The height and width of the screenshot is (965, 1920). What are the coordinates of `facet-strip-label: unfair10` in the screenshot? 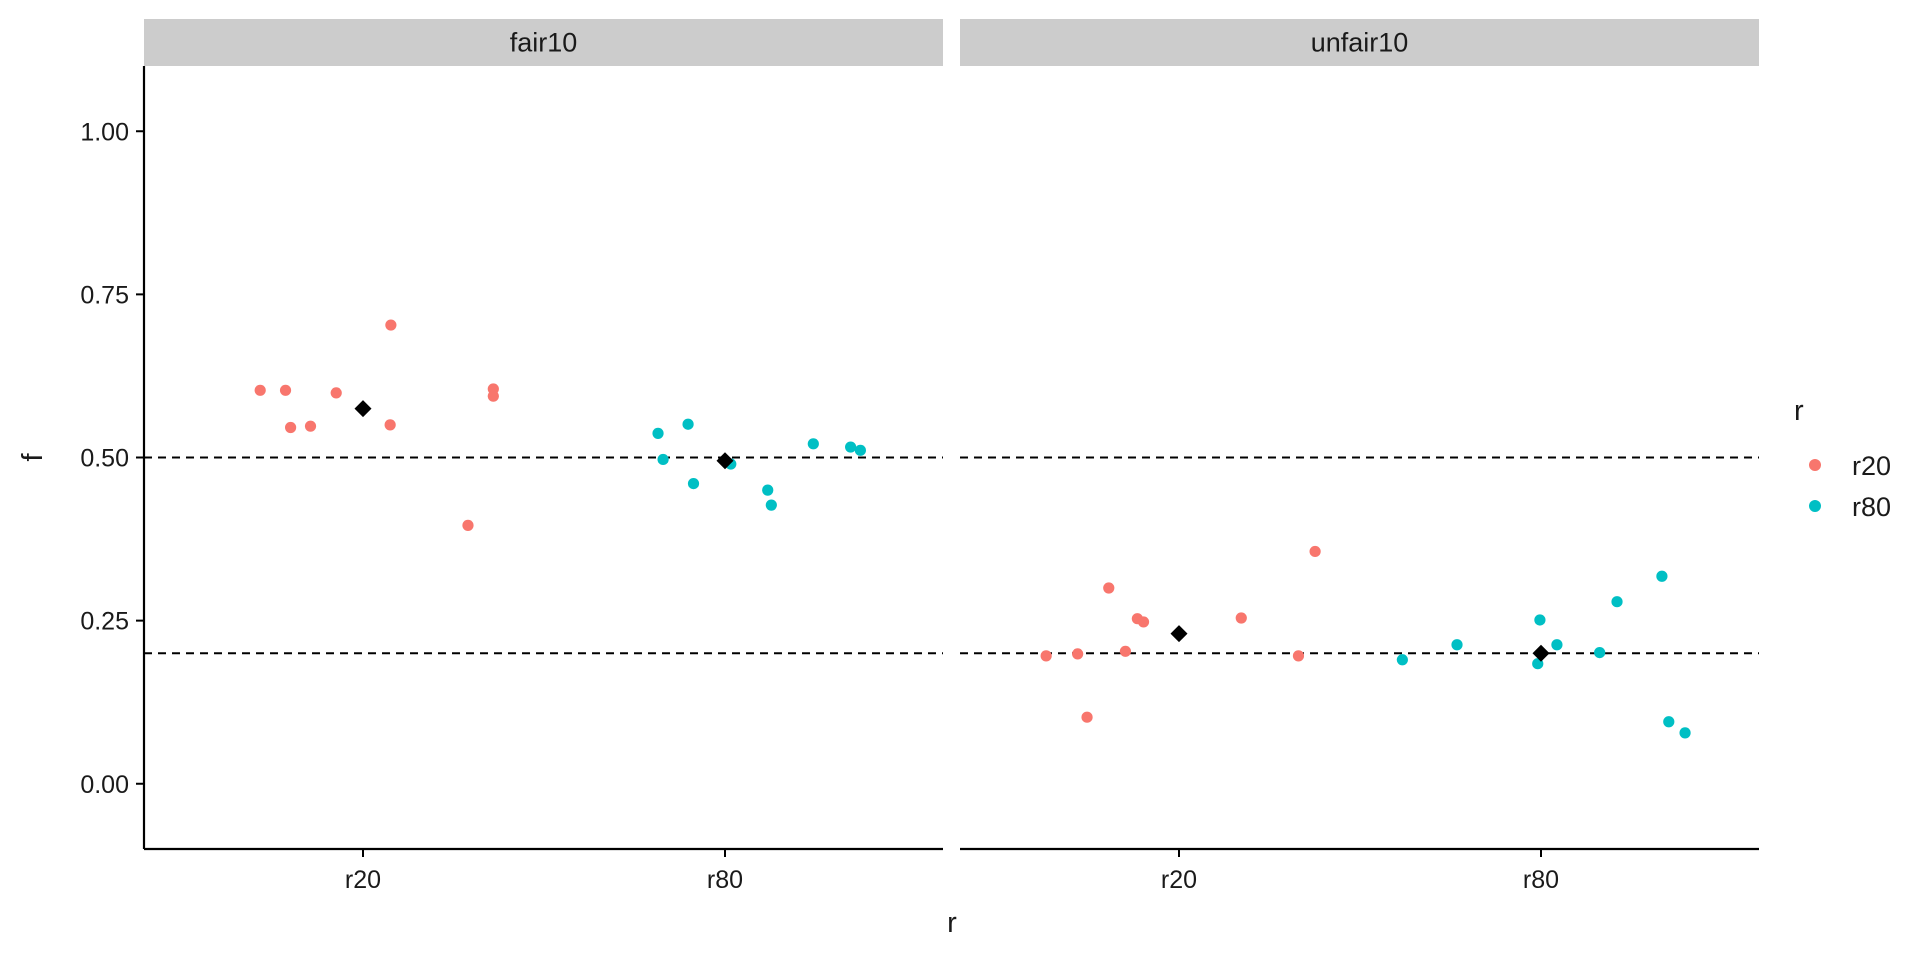 It's located at (1360, 43).